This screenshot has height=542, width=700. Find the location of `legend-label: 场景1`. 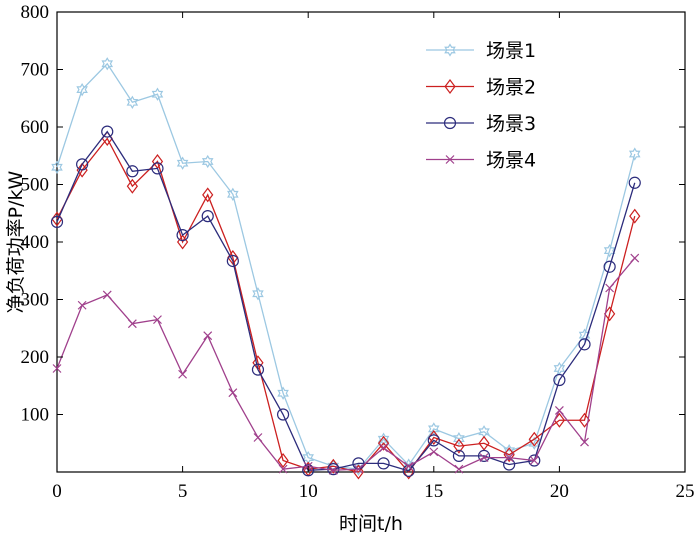

legend-label: 场景1 is located at coordinates (511, 51).